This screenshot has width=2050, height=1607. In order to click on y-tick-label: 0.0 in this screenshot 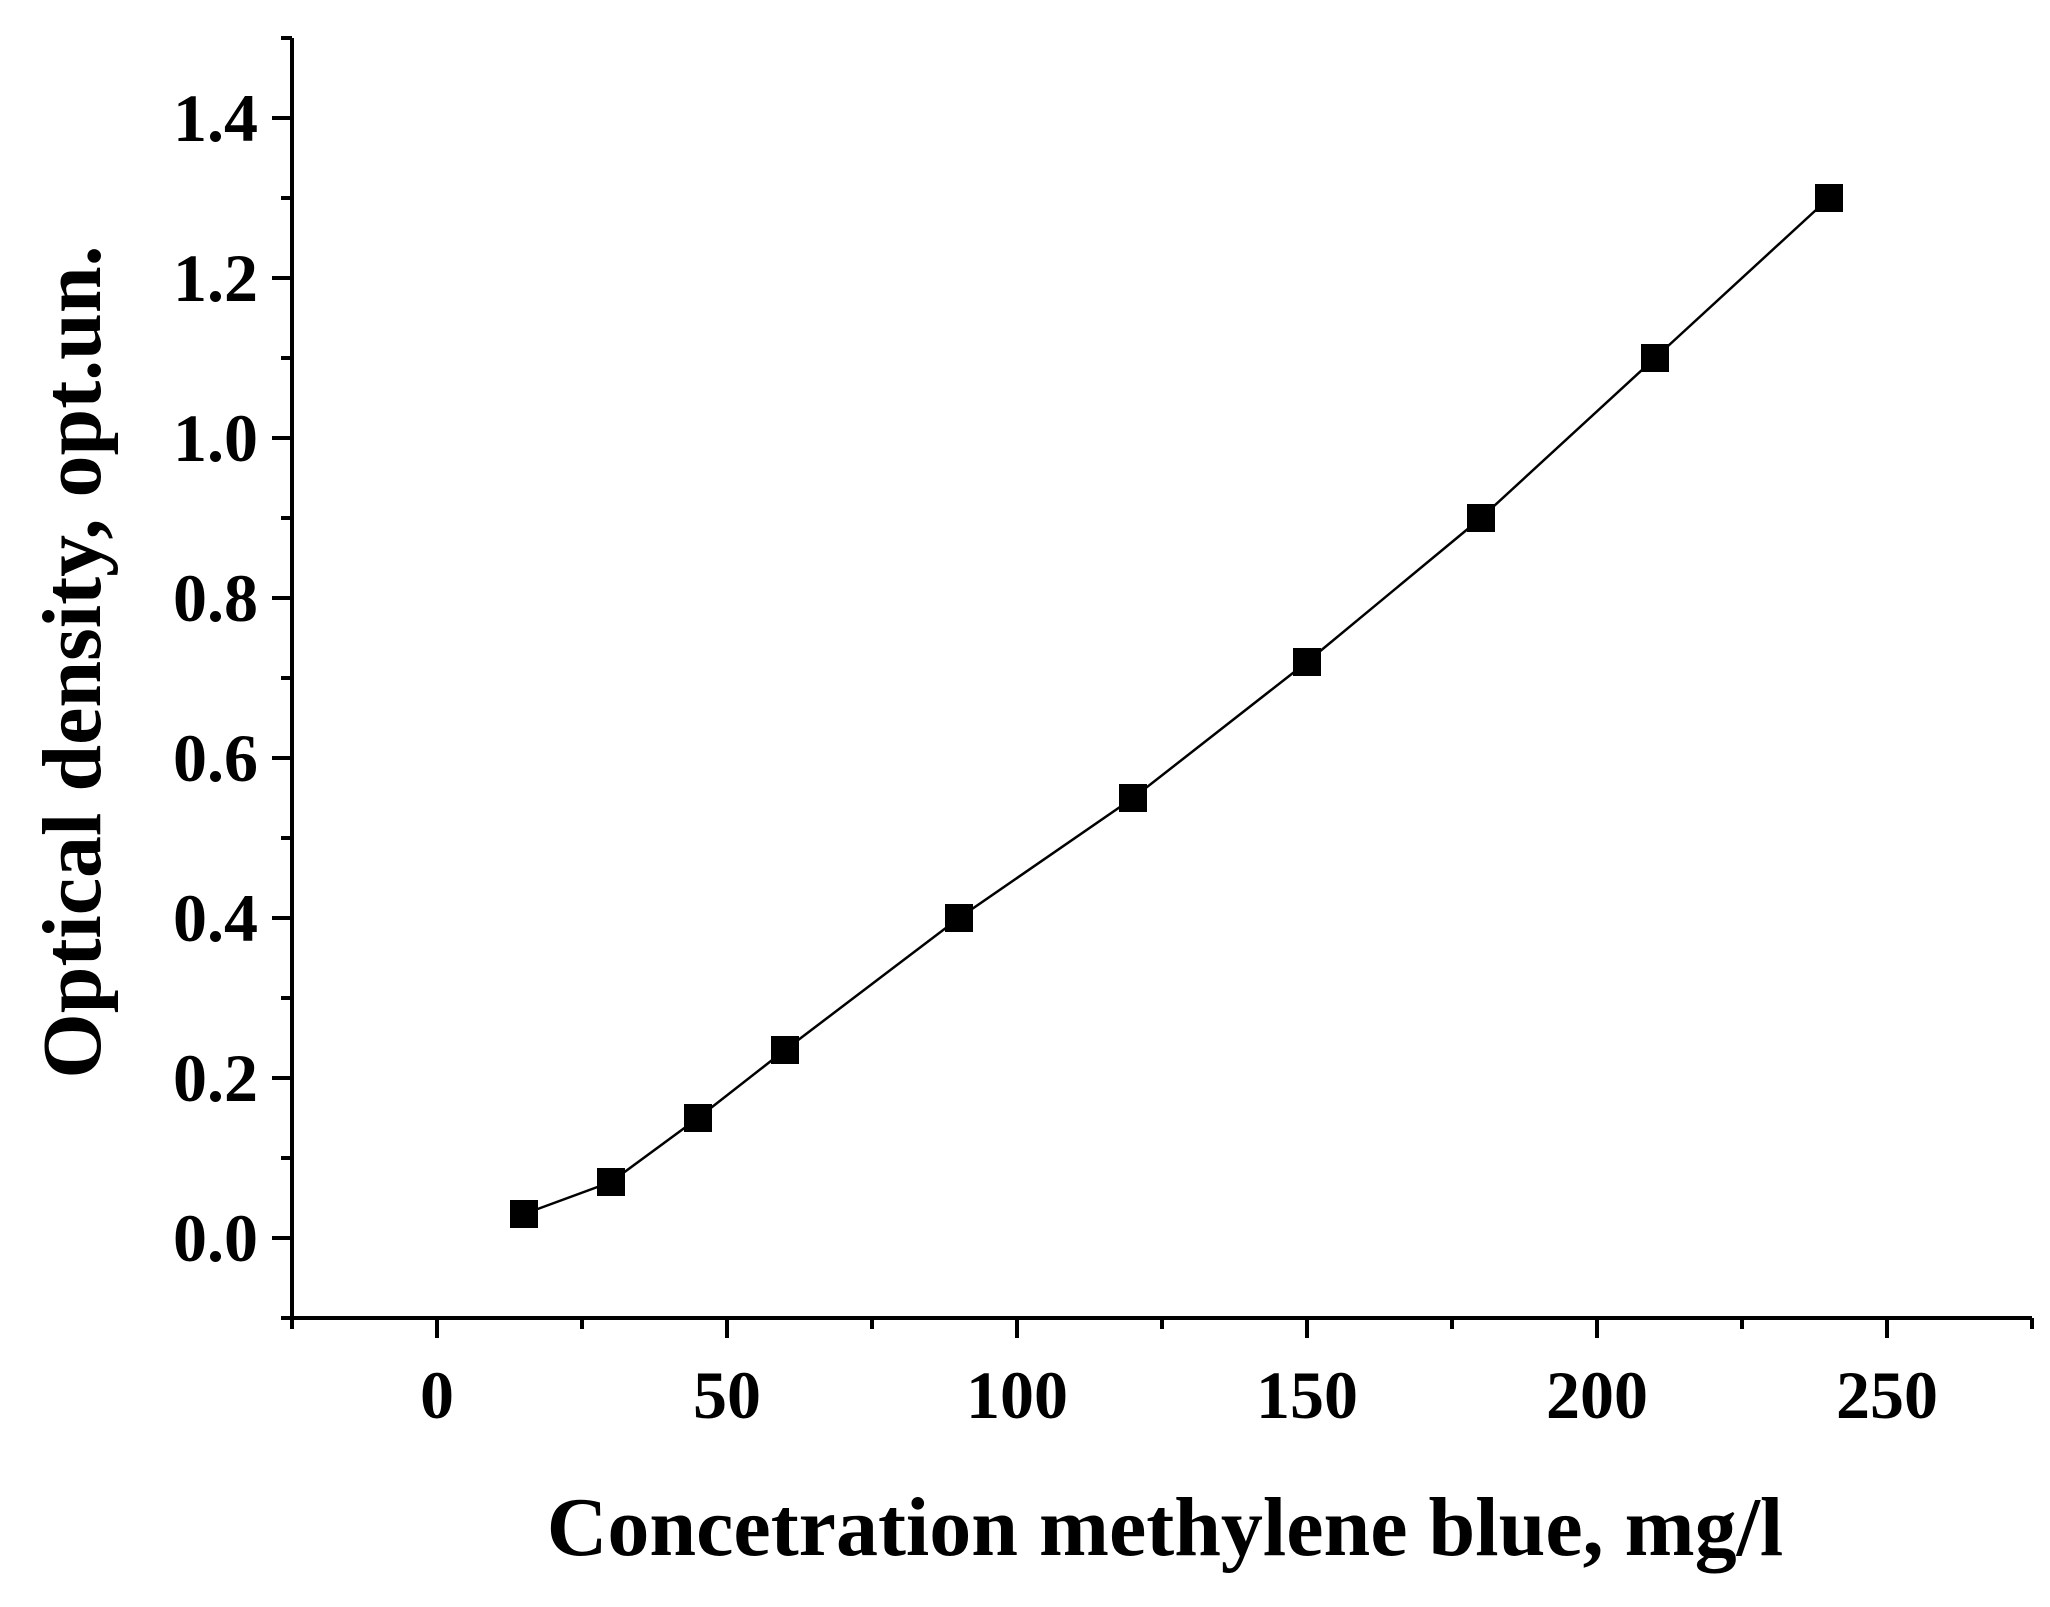, I will do `click(215, 1238)`.